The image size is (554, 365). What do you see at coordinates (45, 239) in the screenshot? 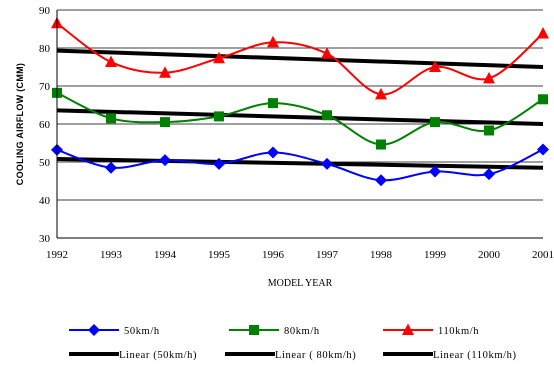
I see `y-tick-label: 30` at bounding box center [45, 239].